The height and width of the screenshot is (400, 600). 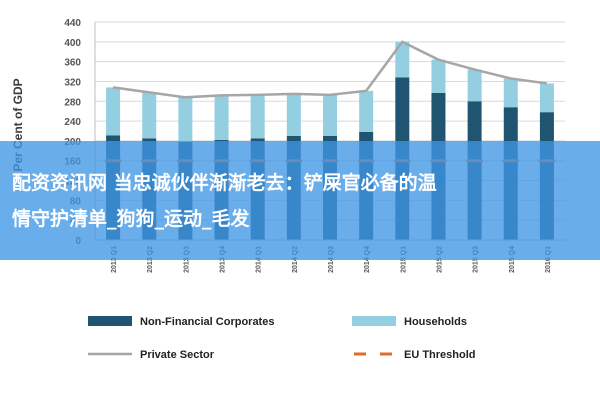 What do you see at coordinates (224, 183) in the screenshot?
I see `watermark-line-1: 配资资讯网 当忠诚伙伴渐渐老去：铲屎官必备的温` at bounding box center [224, 183].